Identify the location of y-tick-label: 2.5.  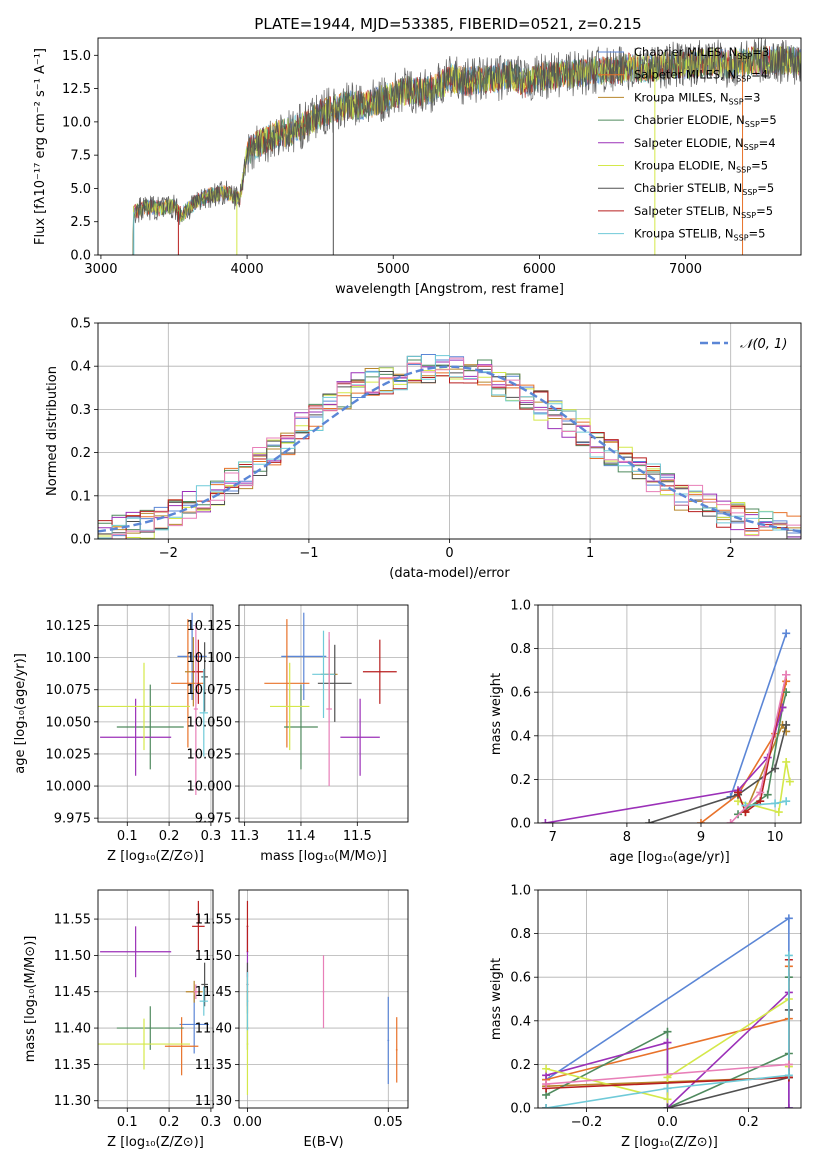
(80, 222).